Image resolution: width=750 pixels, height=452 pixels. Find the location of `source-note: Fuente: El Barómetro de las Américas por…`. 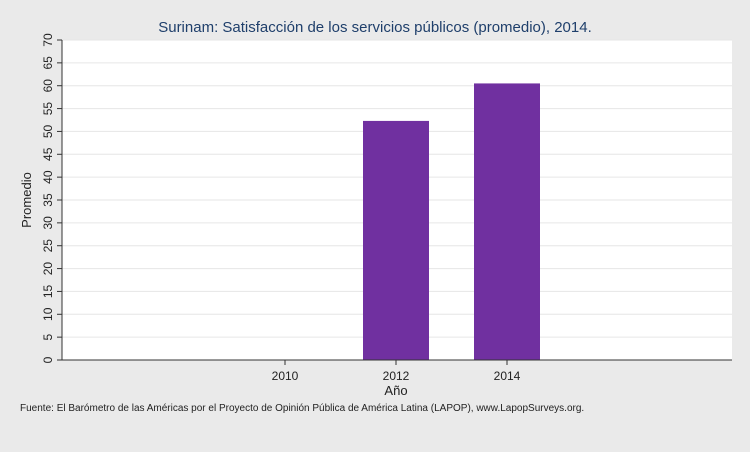

source-note: Fuente: El Barómetro de las Américas por… is located at coordinates (302, 408).